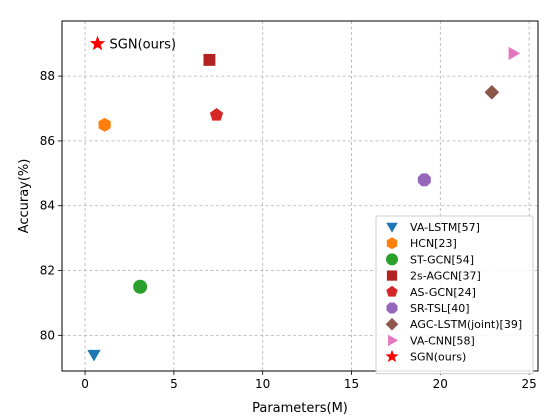 The width and height of the screenshot is (556, 418). I want to click on legend-box, so click(454, 295).